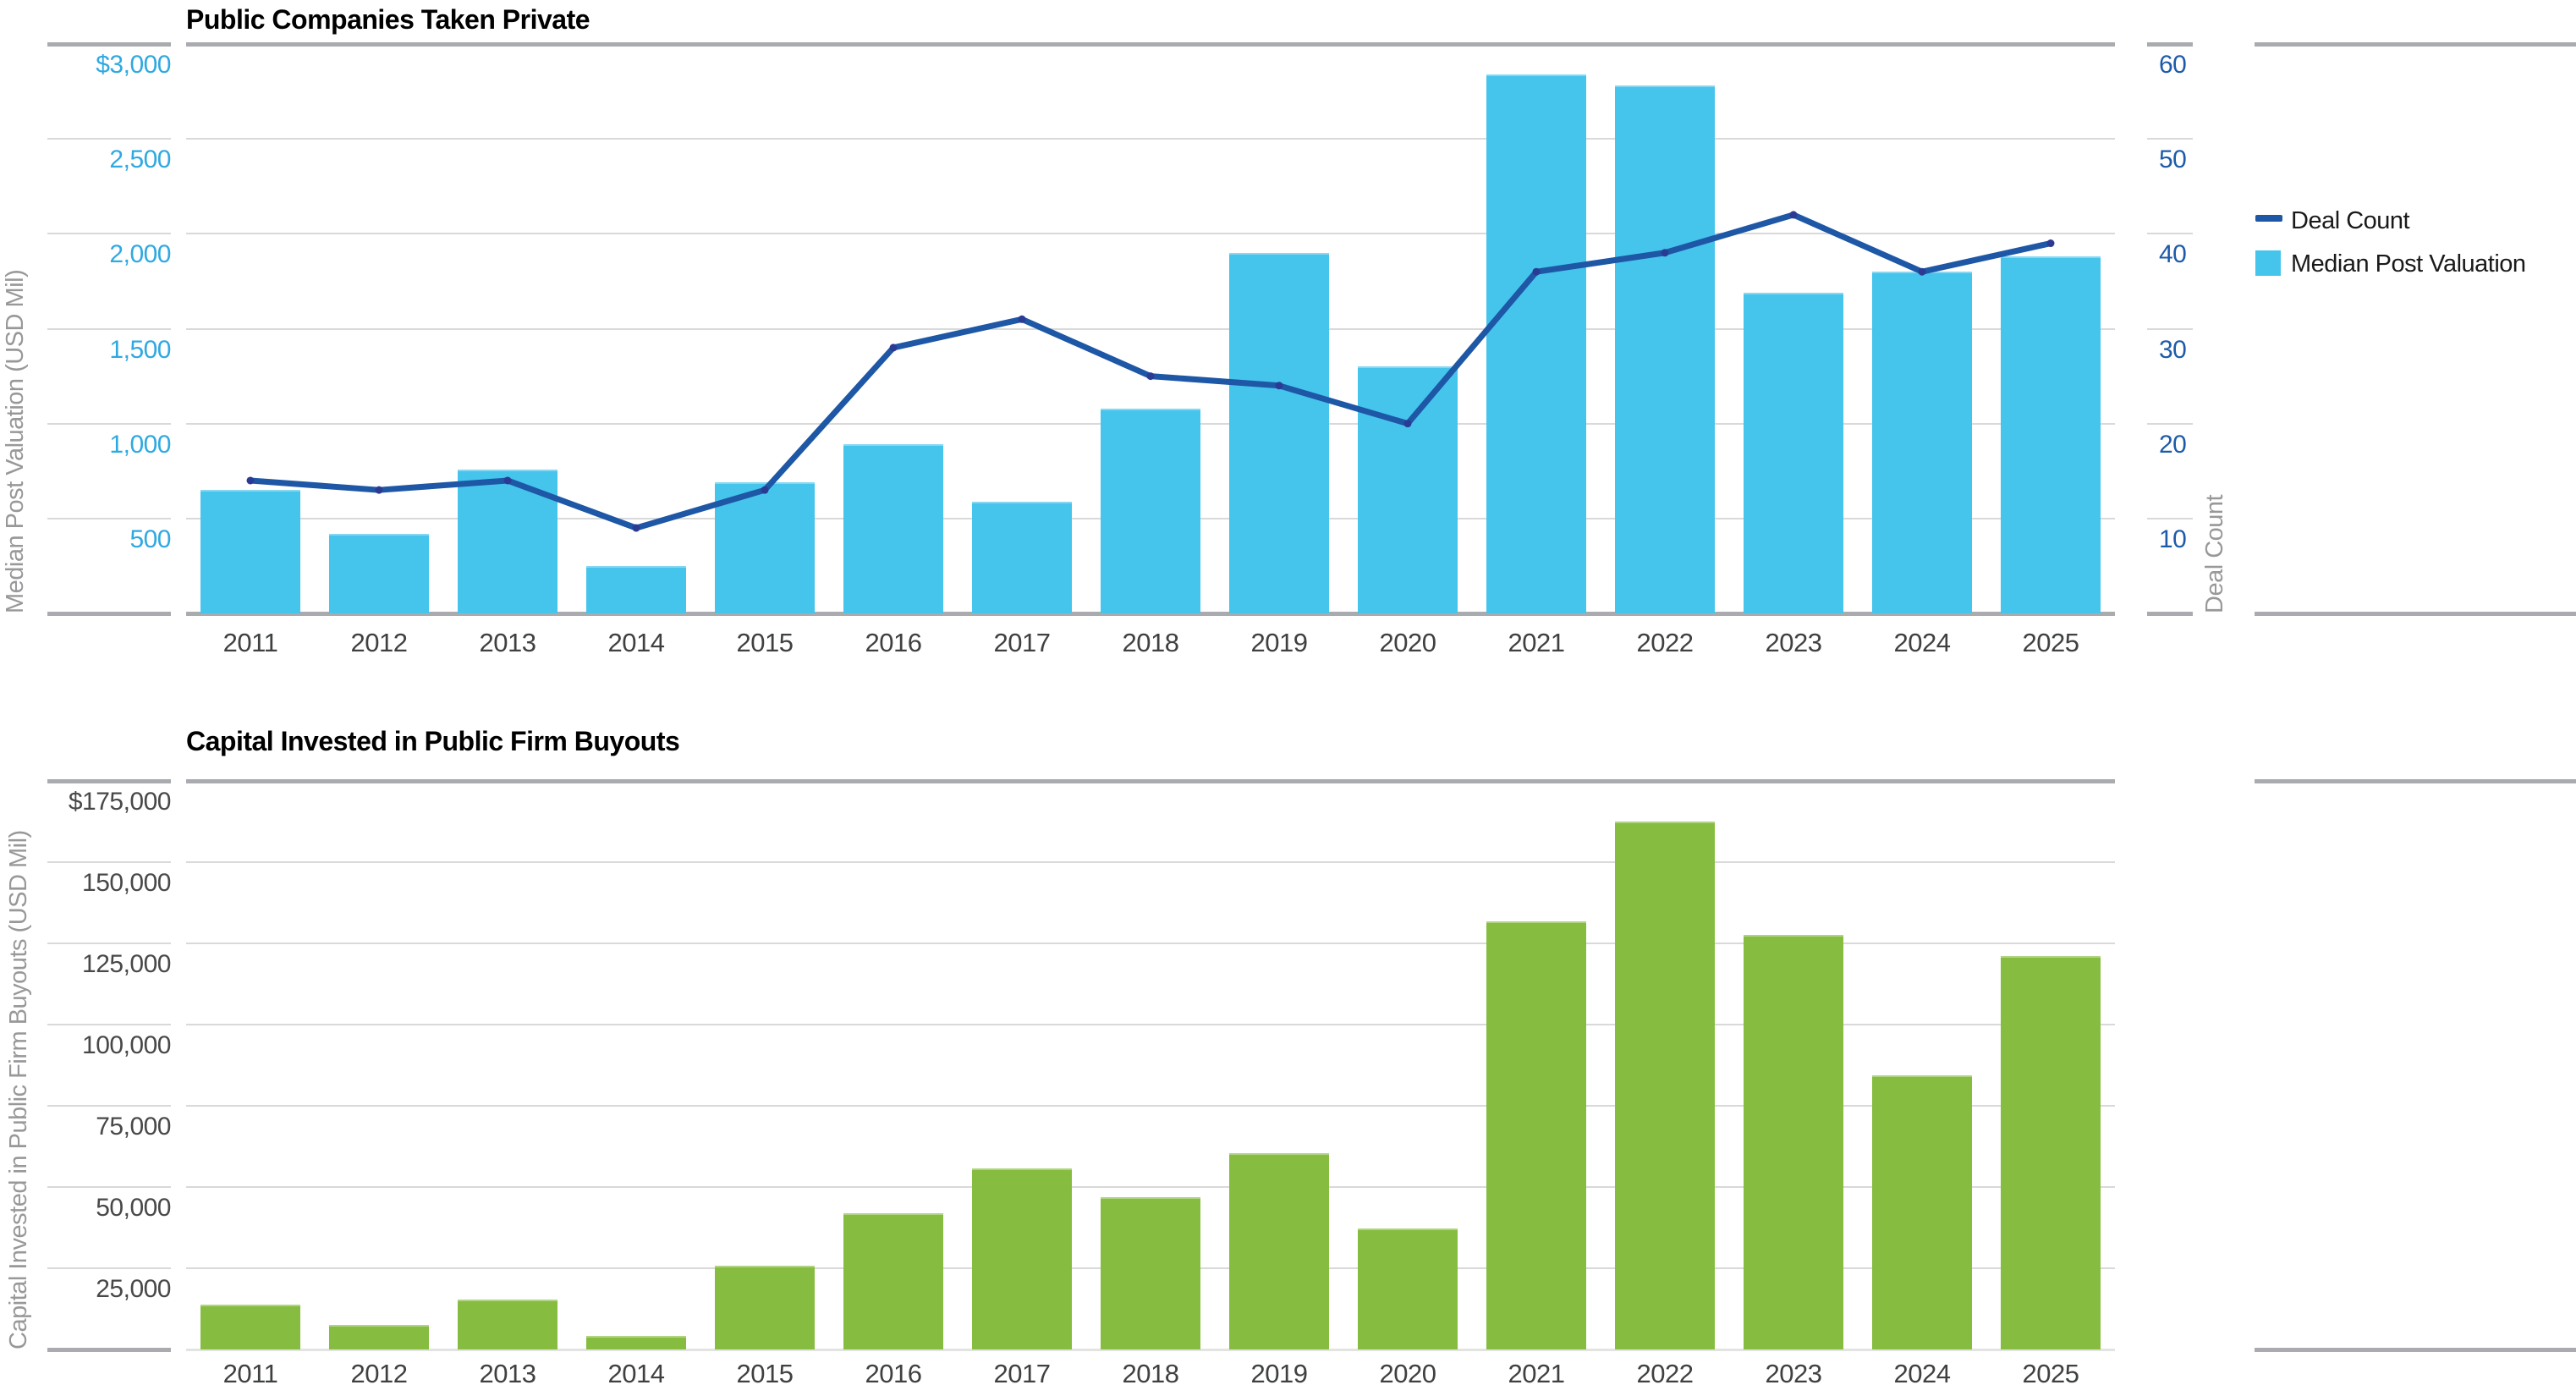 This screenshot has width=2576, height=1396. Describe the element at coordinates (2051, 243) in the screenshot. I see `deal-count-point-2025` at that location.